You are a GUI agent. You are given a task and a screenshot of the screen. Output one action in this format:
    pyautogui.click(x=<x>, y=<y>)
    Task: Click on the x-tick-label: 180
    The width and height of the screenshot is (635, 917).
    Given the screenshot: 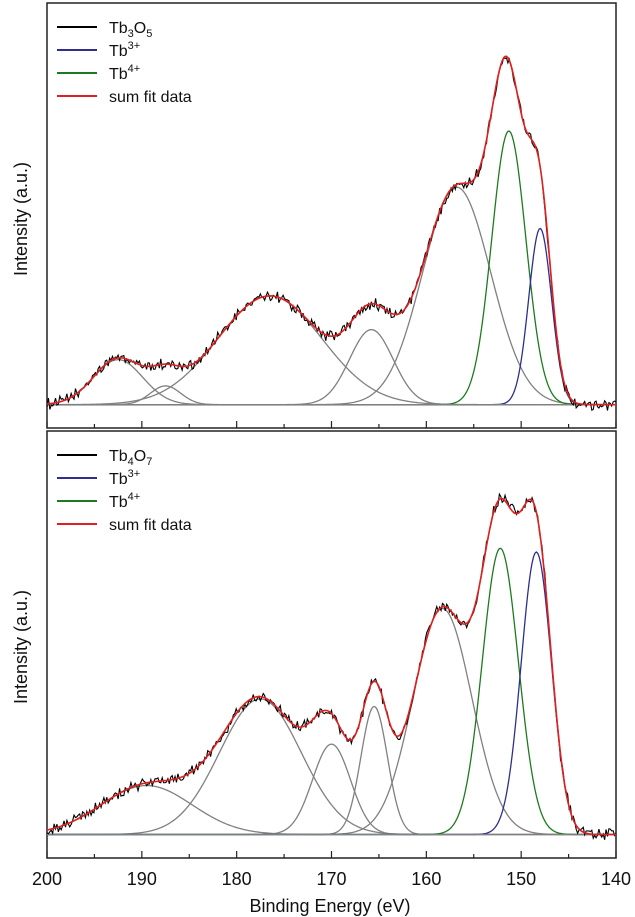 What is the action you would take?
    pyautogui.click(x=237, y=879)
    